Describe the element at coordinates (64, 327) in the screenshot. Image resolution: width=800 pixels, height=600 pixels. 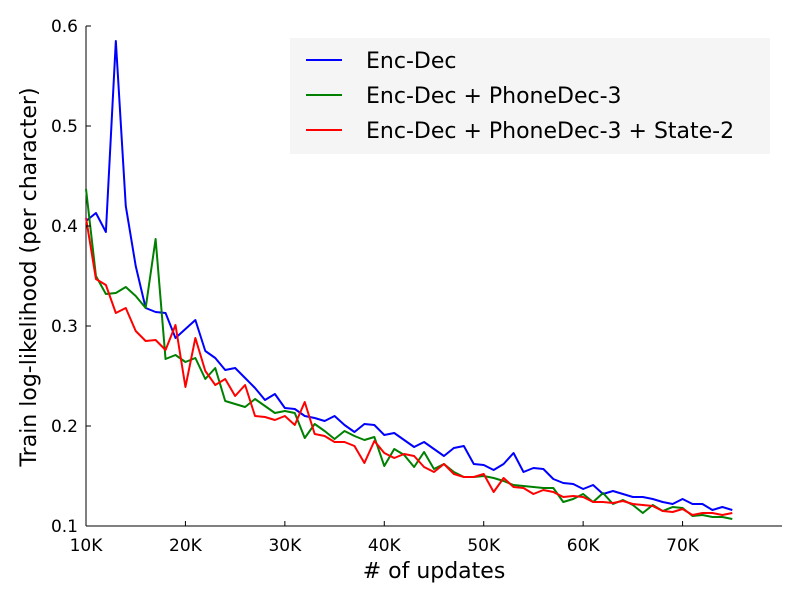
I see `y-tick-label: 0.3` at that location.